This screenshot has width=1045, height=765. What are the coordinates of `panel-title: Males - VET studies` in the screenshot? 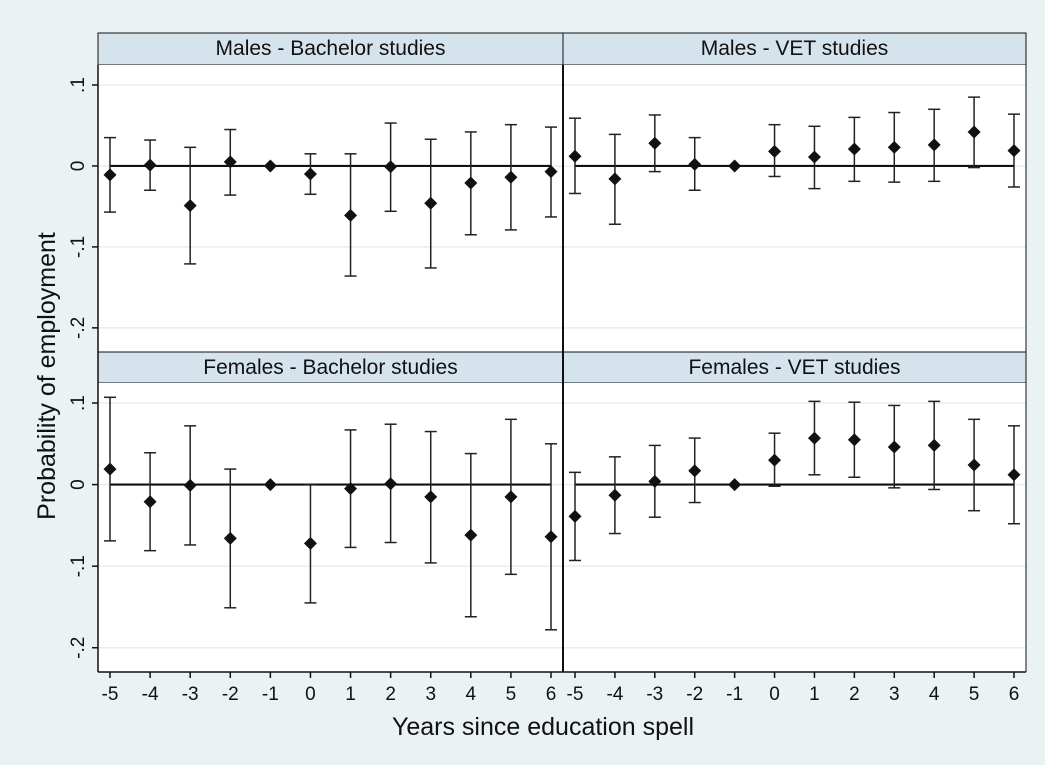 It's located at (795, 48).